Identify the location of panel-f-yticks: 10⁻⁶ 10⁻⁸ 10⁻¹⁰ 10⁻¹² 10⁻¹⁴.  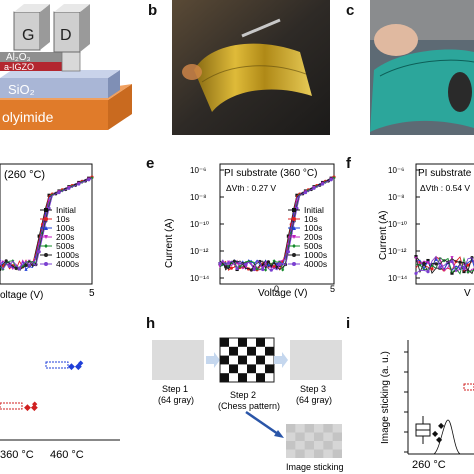
(404, 224).